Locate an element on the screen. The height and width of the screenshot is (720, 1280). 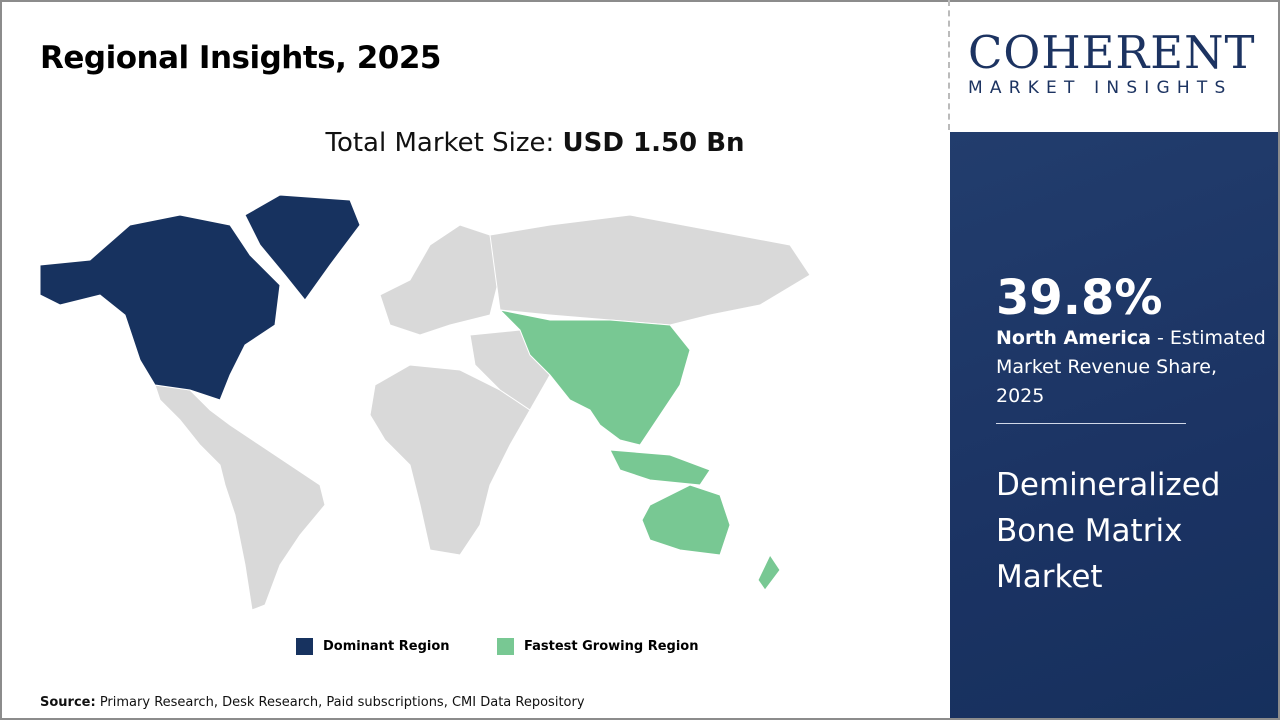
region-europe is located at coordinates (440, 280).